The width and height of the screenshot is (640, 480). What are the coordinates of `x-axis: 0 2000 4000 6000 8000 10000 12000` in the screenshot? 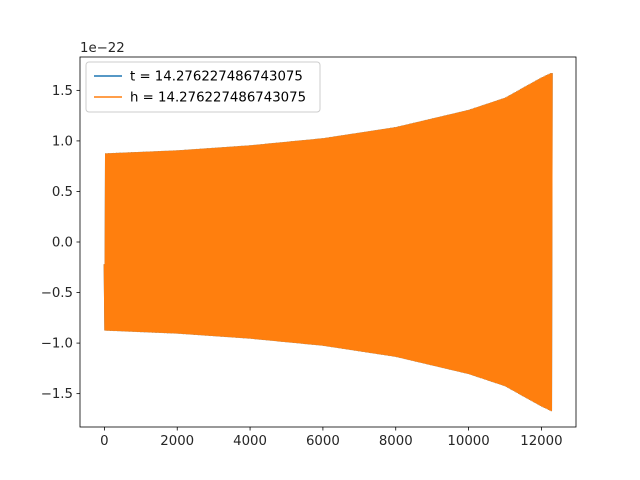 It's located at (331, 438).